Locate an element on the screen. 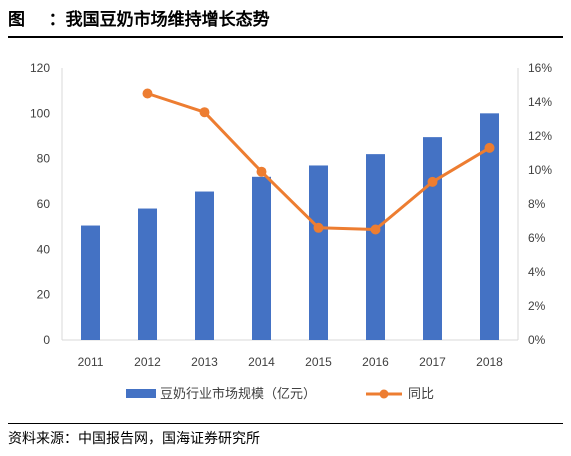  y-left-tick-label: 0 is located at coordinates (46, 340).